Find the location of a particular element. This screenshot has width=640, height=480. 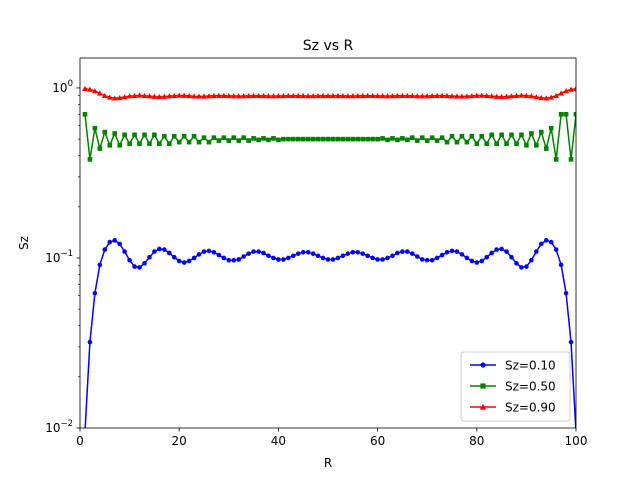

legend-label-1: Sz=0.50 is located at coordinates (530, 387).